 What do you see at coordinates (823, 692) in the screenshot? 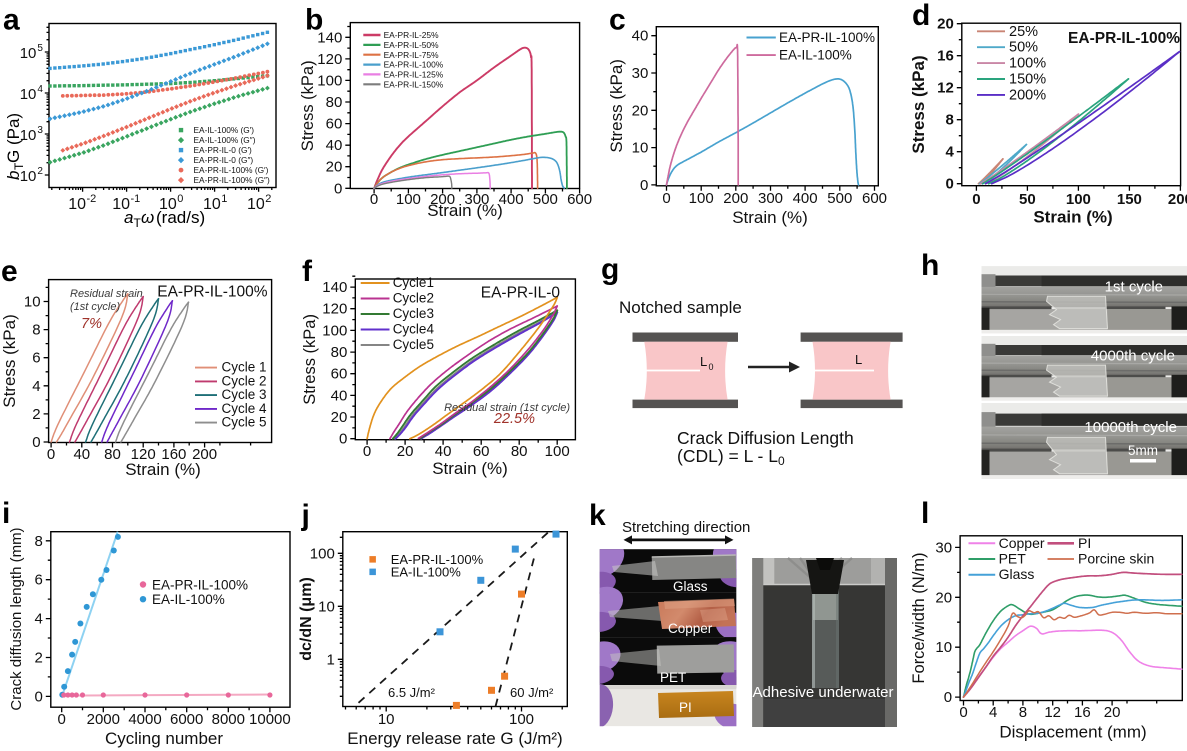
I see `svg-text: Adhesive underwater` at bounding box center [823, 692].